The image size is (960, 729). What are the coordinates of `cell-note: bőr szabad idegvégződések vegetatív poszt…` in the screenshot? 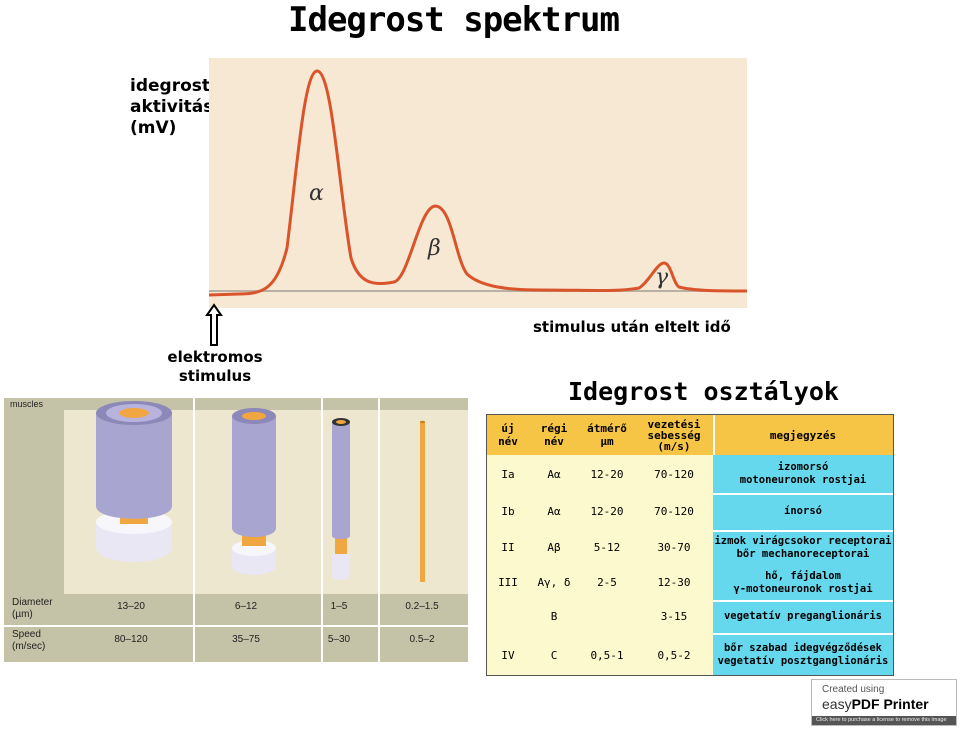 It's located at (803, 654).